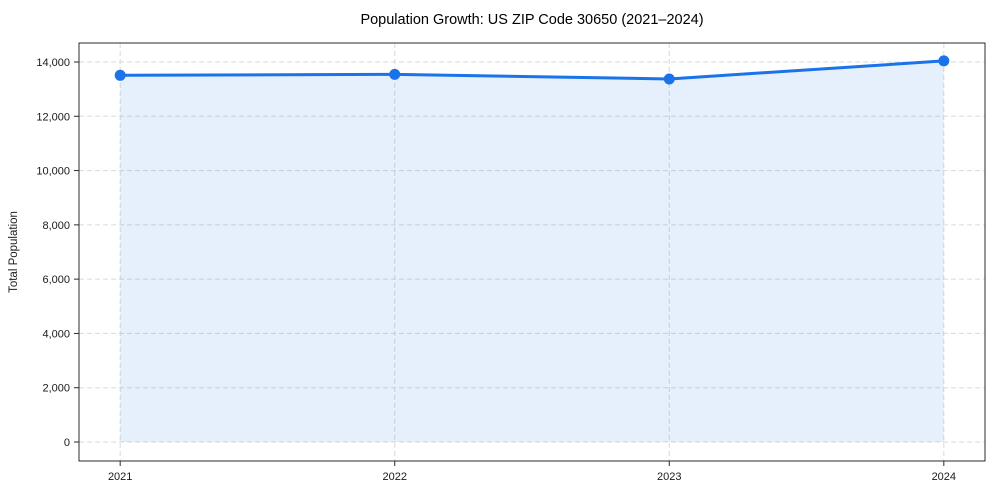 This screenshot has width=1000, height=500. What do you see at coordinates (120, 477) in the screenshot?
I see `x-tick-label: 2021` at bounding box center [120, 477].